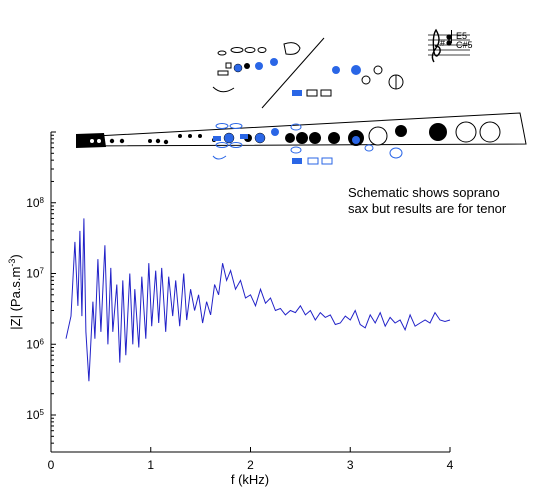 The height and width of the screenshot is (500, 560). Describe the element at coordinates (15, 256) in the screenshot. I see `y-axis-title-end: )` at that location.